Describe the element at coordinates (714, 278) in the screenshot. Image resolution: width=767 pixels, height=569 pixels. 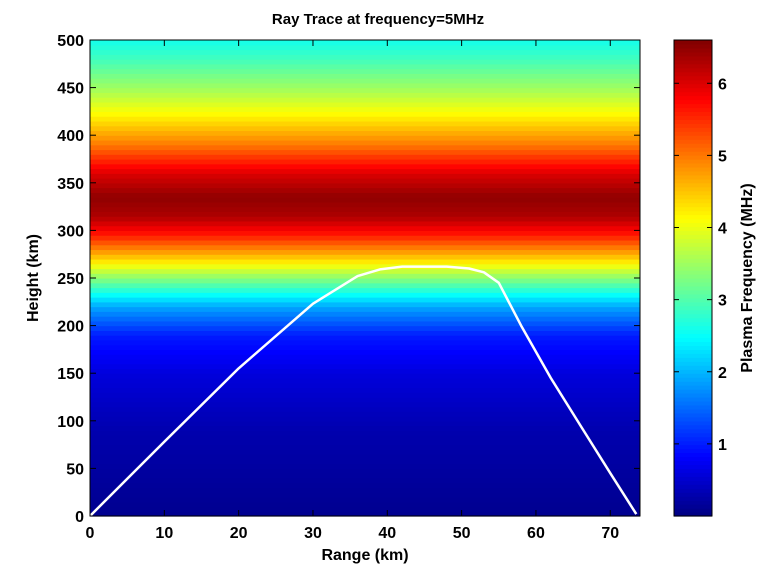
I see `colorbar: 1 2 3 4 5 6 Plasma Frequency (MHz)` at that location.